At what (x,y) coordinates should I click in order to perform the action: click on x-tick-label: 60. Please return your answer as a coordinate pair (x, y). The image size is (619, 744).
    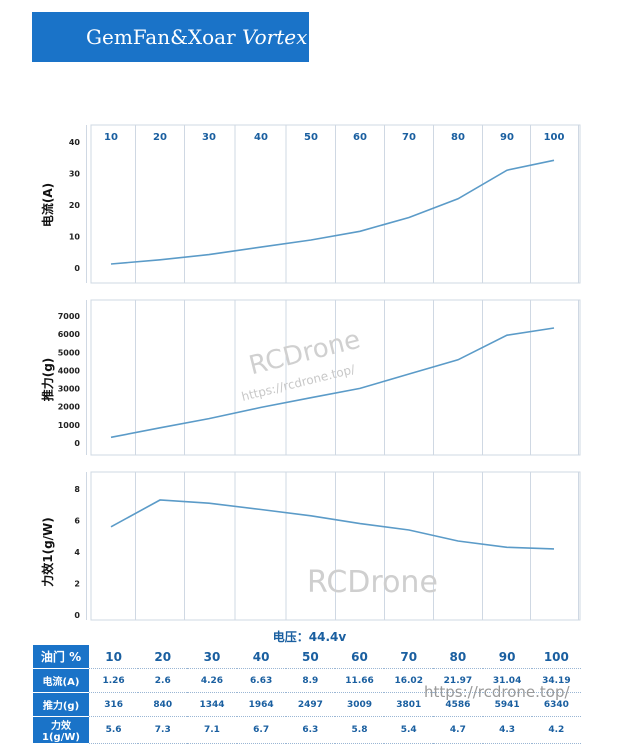
    Looking at the image, I should click on (360, 137).